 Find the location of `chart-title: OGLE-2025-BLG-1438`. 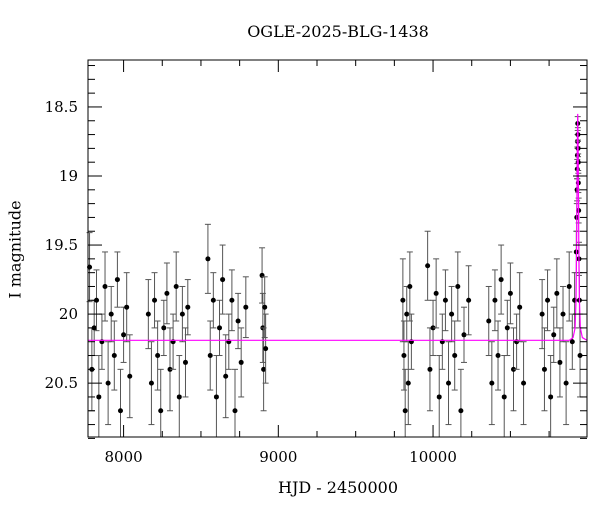

chart-title: OGLE-2025-BLG-1438 is located at coordinates (338, 31).